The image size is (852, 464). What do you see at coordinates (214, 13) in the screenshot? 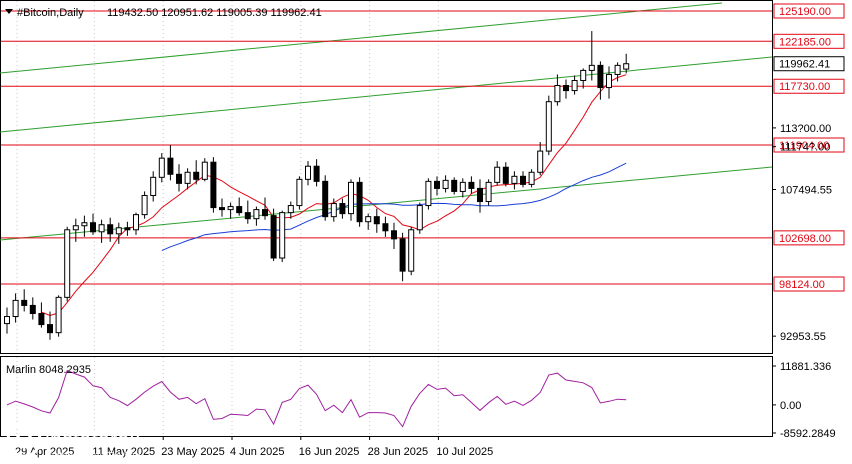
I see `ohlc-readout: 119432.50 120951.62 119005.39 119962.41` at bounding box center [214, 13].